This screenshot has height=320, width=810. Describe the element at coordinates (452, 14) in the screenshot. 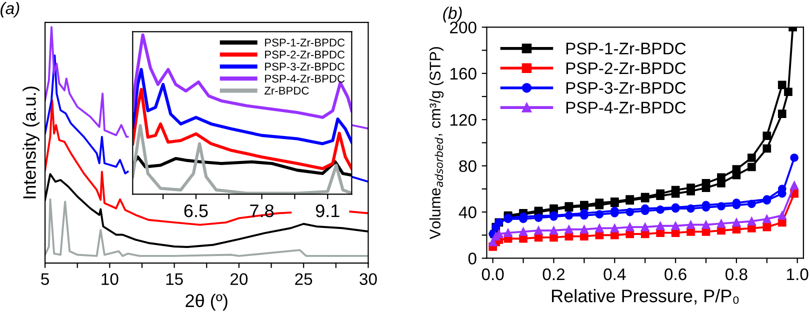

I see `chart-title: (b)` at that location.